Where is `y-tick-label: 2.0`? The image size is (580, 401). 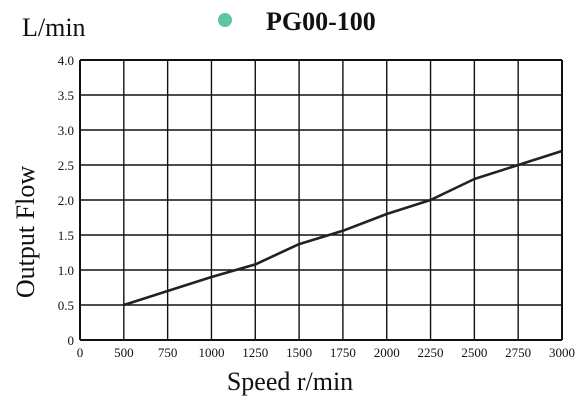
y-tick-label: 2.0 is located at coordinates (66, 200).